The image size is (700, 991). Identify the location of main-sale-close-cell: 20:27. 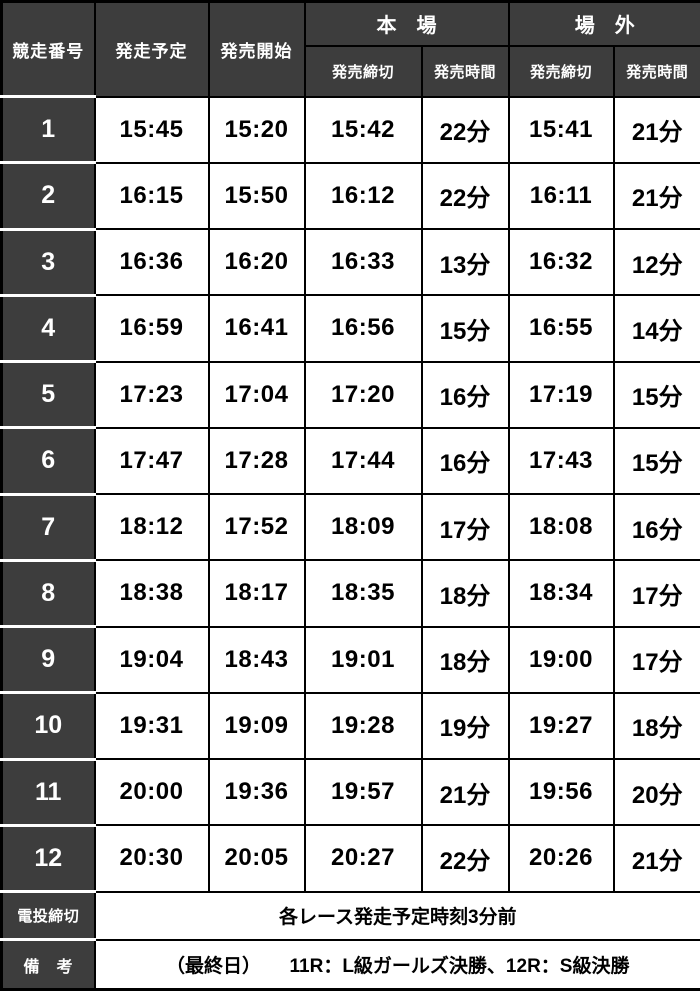
(363, 858).